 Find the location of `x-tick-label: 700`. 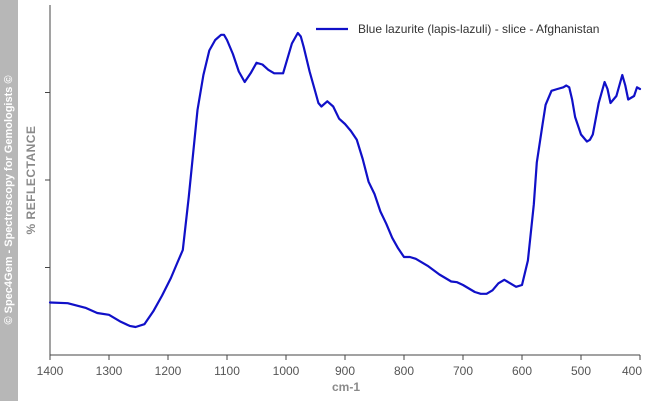

x-tick-label: 700 is located at coordinates (463, 371).